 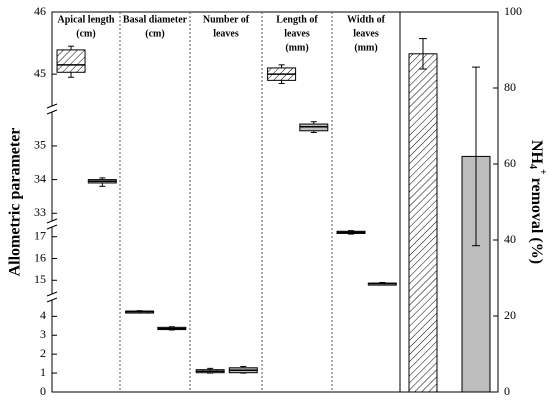 I want to click on y2-tick-label: 100, so click(x=513, y=11).